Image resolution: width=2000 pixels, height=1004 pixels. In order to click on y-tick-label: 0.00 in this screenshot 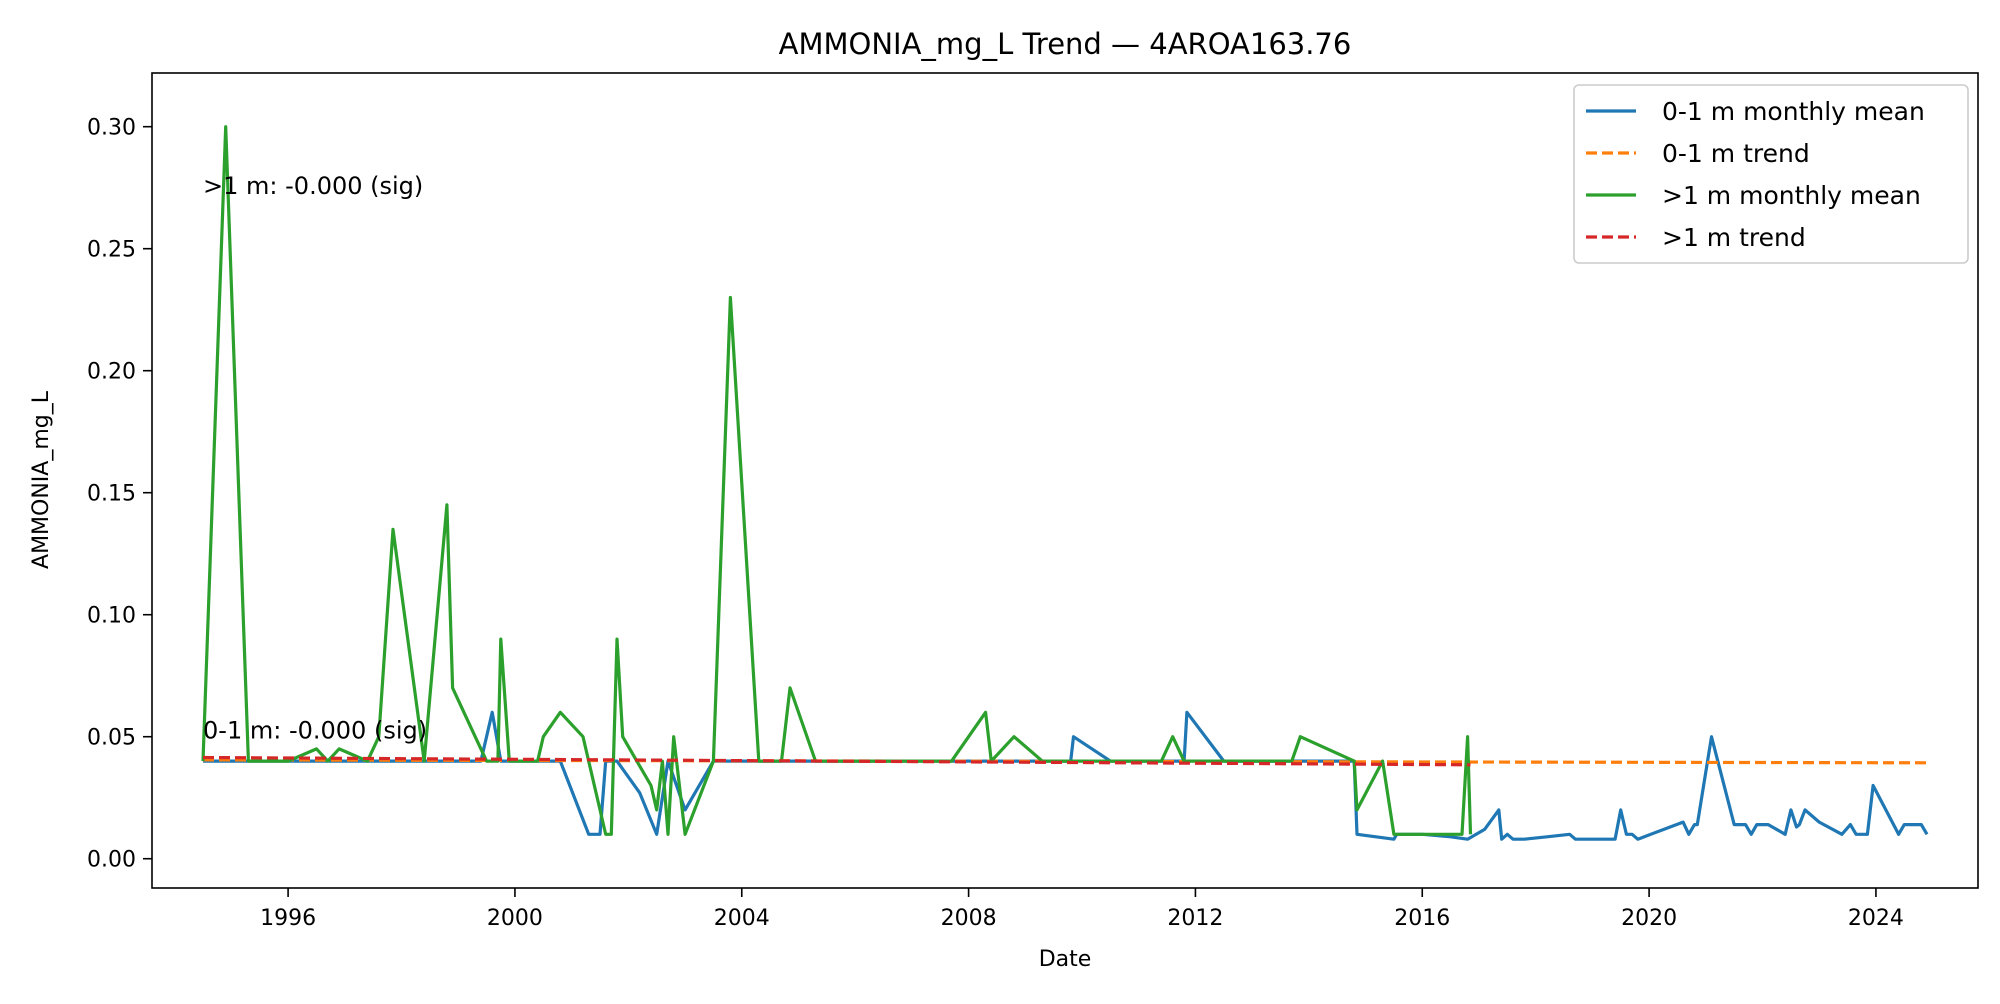, I will do `click(111, 860)`.